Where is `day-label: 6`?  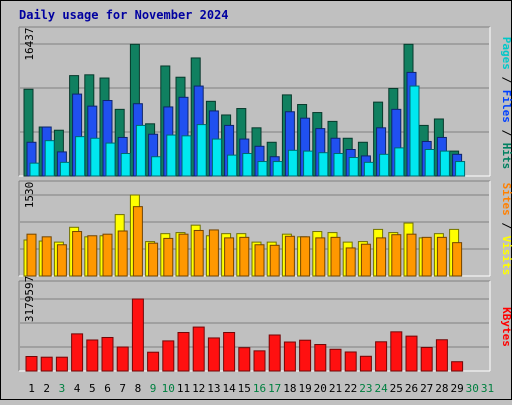
day-label: 6 is located at coordinates (107, 388).